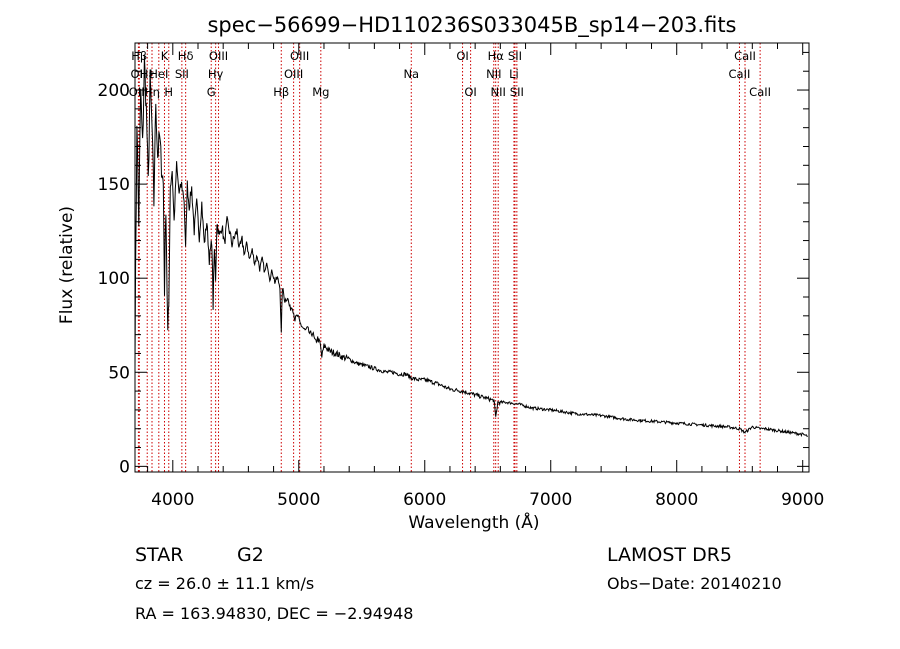 Image resolution: width=900 pixels, height=649 pixels. Describe the element at coordinates (514, 74) in the screenshot. I see `spectral-line-label: Li` at that location.